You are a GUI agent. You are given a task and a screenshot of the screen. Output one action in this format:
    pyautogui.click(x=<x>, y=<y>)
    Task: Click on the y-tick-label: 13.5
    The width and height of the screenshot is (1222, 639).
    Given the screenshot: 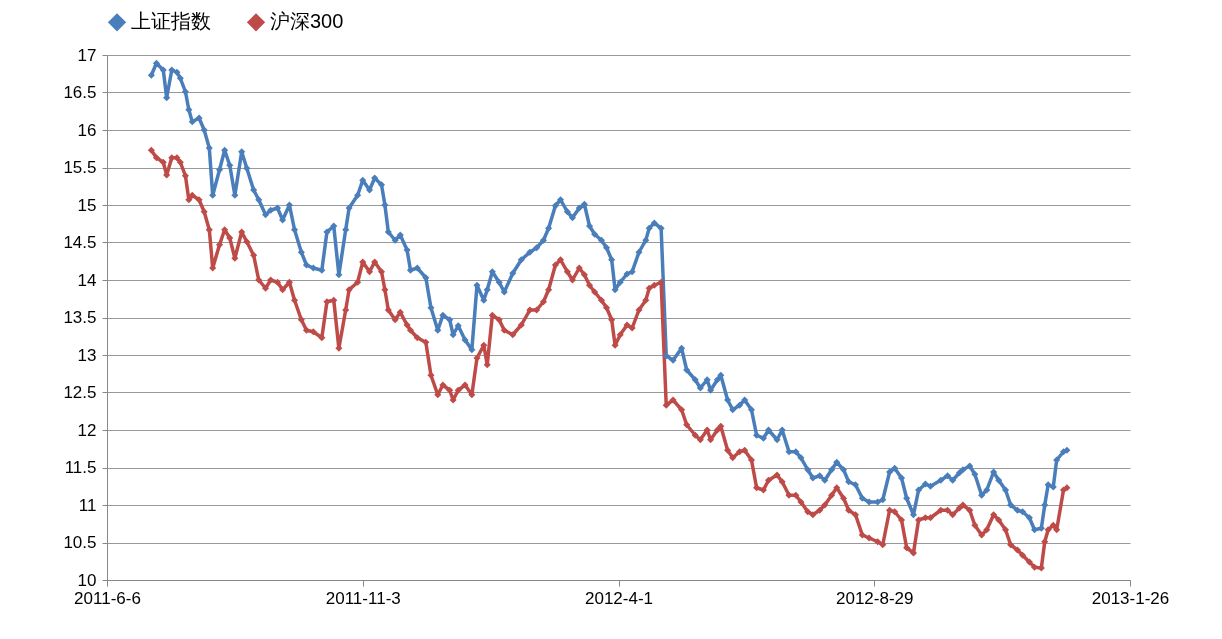 What is the action you would take?
    pyautogui.click(x=80, y=317)
    